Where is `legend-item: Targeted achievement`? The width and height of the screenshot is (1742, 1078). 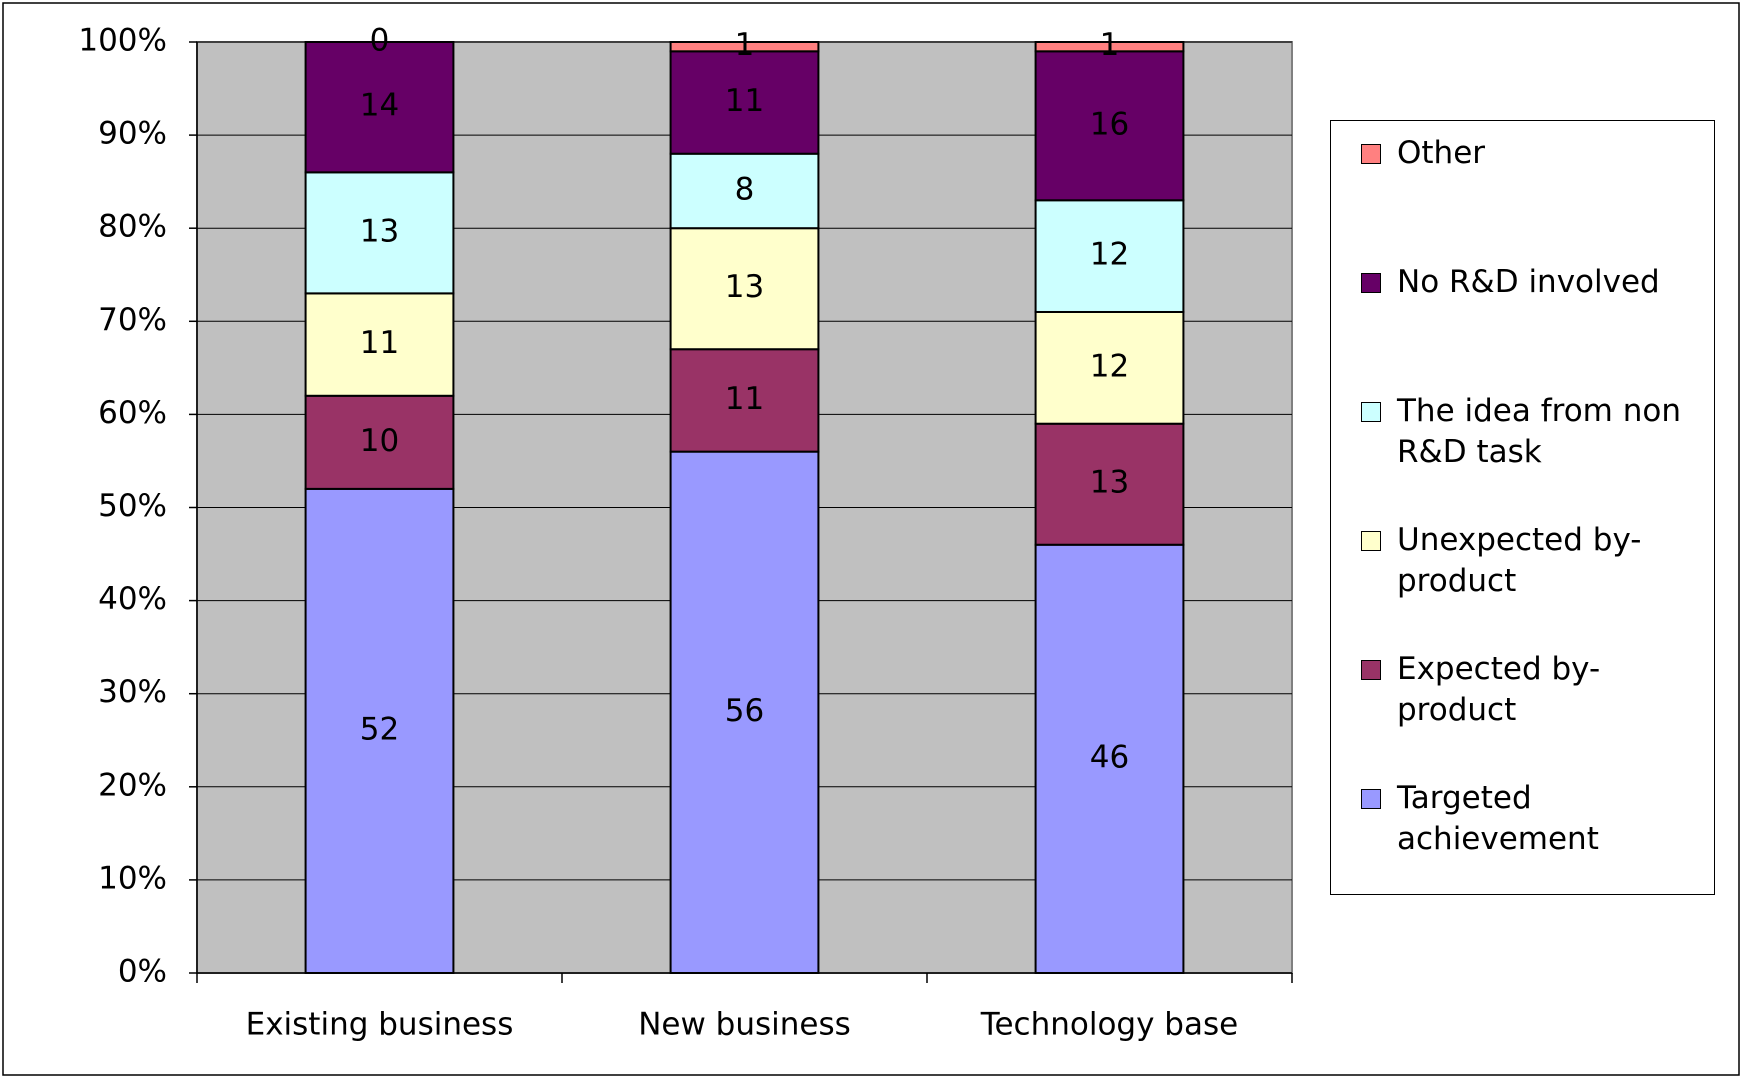
legend-item: Targeted achievement is located at coordinates (1533, 819).